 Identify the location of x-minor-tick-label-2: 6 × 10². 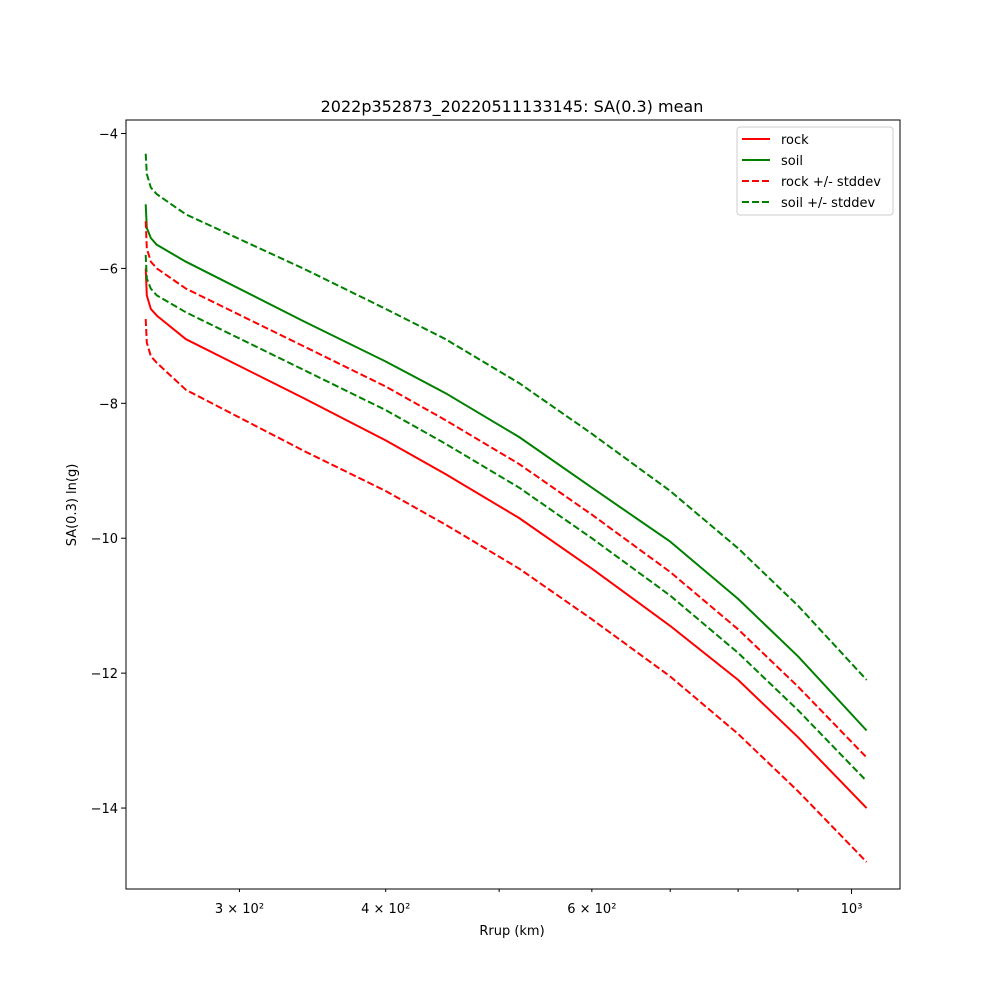
(591, 909).